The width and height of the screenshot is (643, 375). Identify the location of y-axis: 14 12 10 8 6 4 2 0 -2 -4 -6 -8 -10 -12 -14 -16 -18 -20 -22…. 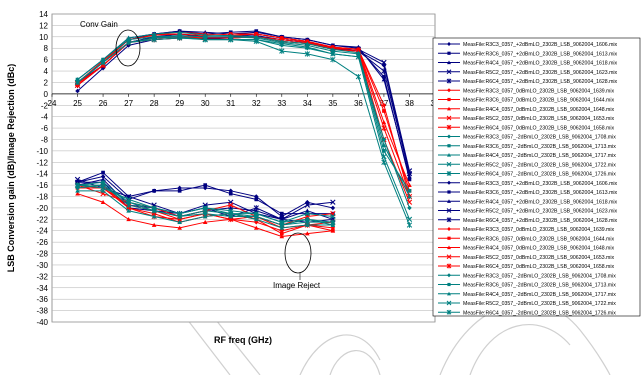
(42, 168).